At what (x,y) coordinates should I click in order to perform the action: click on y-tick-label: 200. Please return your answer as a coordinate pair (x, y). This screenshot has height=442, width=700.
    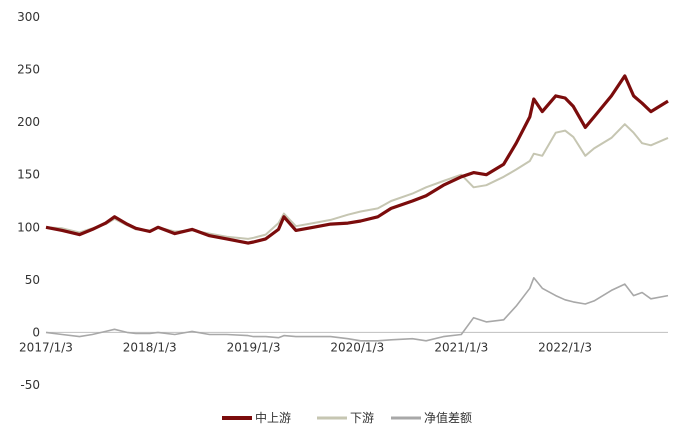
    Looking at the image, I should click on (28, 122).